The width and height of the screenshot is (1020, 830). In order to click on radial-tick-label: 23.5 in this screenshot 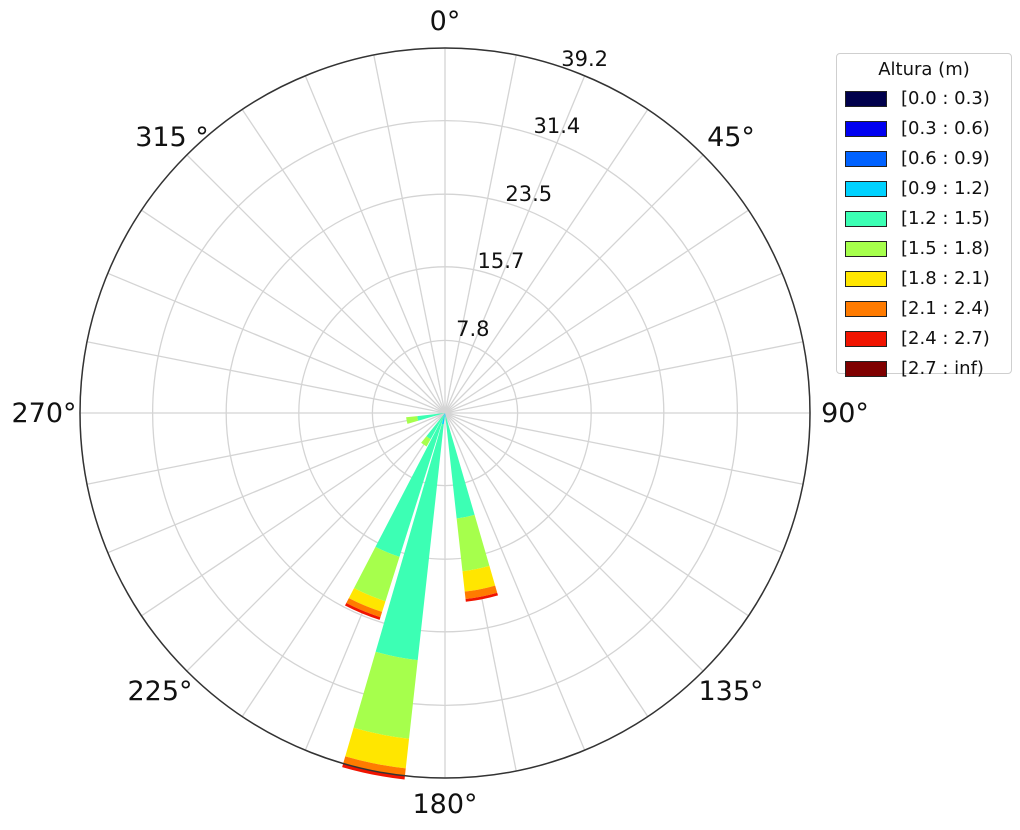, I will do `click(528, 194)`.